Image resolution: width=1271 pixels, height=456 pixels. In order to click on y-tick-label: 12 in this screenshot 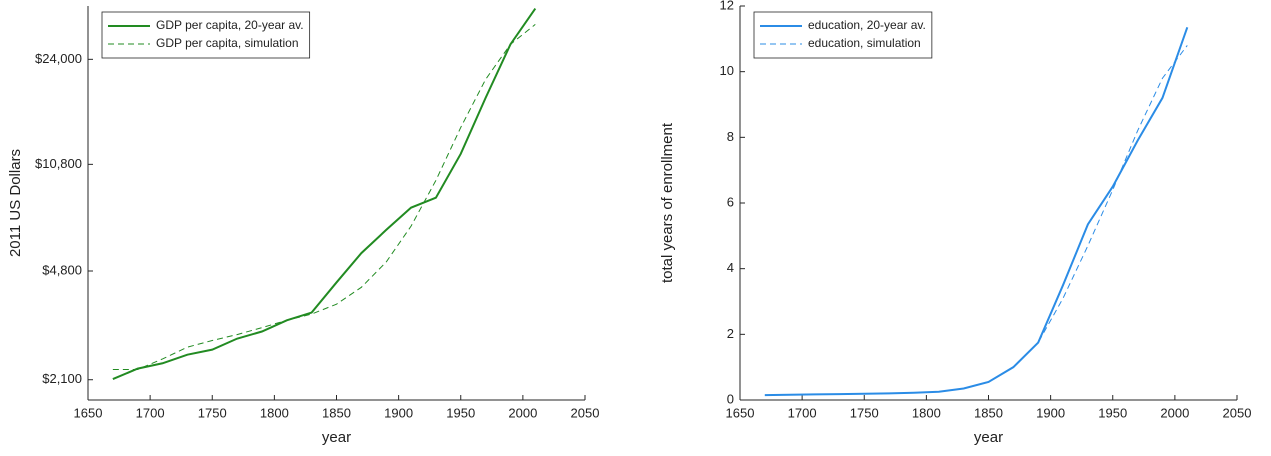, I will do `click(727, 6)`.